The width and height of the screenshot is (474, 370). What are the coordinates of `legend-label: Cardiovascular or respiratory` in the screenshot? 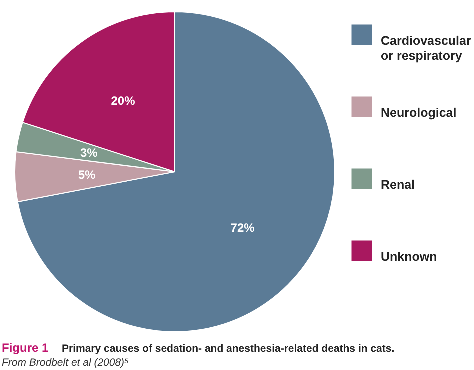 It's located at (426, 48).